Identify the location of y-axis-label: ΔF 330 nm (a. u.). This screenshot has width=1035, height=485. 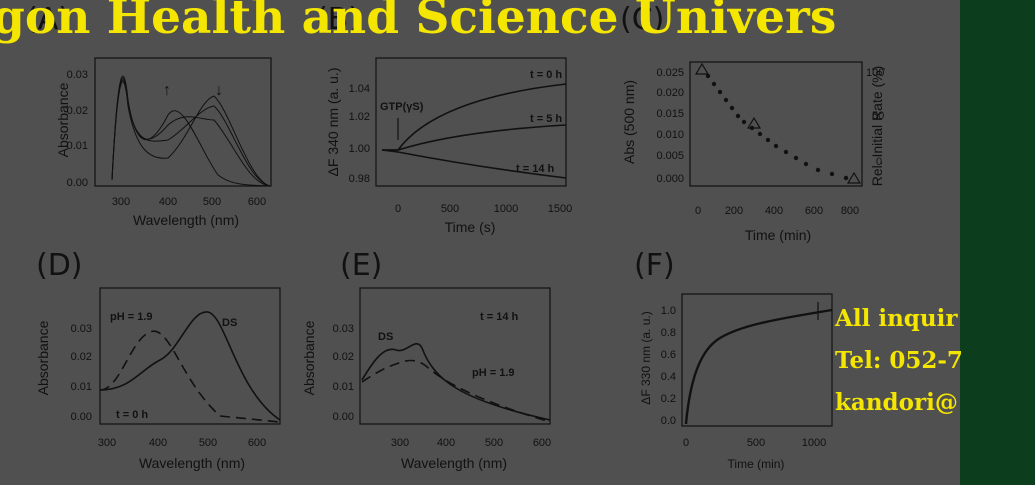
(646, 357).